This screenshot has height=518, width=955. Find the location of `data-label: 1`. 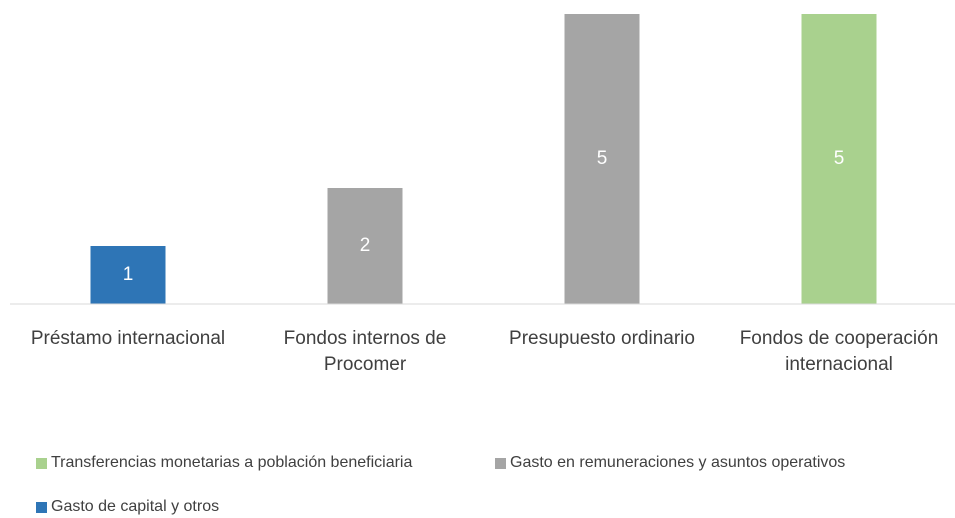

data-label: 1 is located at coordinates (128, 274).